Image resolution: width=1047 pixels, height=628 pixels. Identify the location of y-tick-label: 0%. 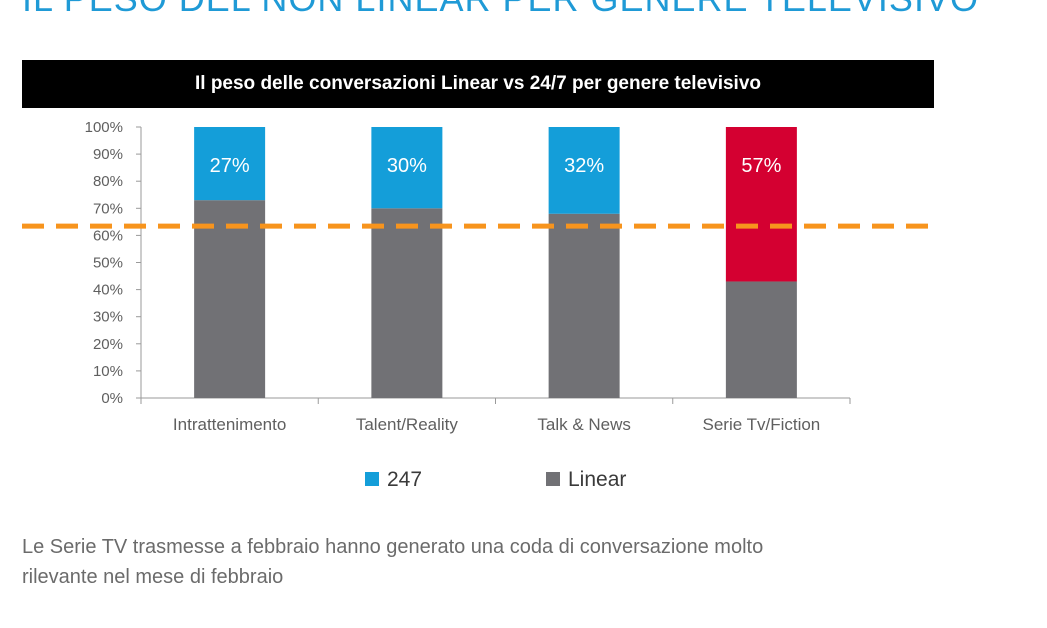
(112, 398).